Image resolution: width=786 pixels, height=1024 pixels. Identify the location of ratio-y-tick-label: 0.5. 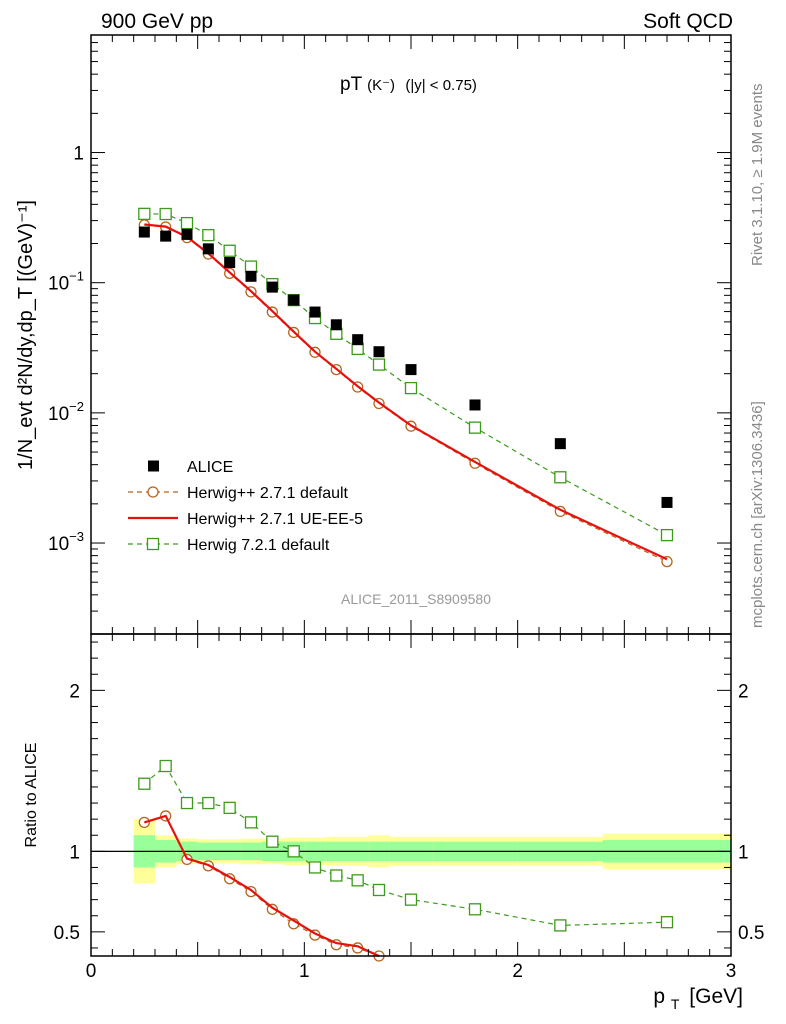
(67, 933).